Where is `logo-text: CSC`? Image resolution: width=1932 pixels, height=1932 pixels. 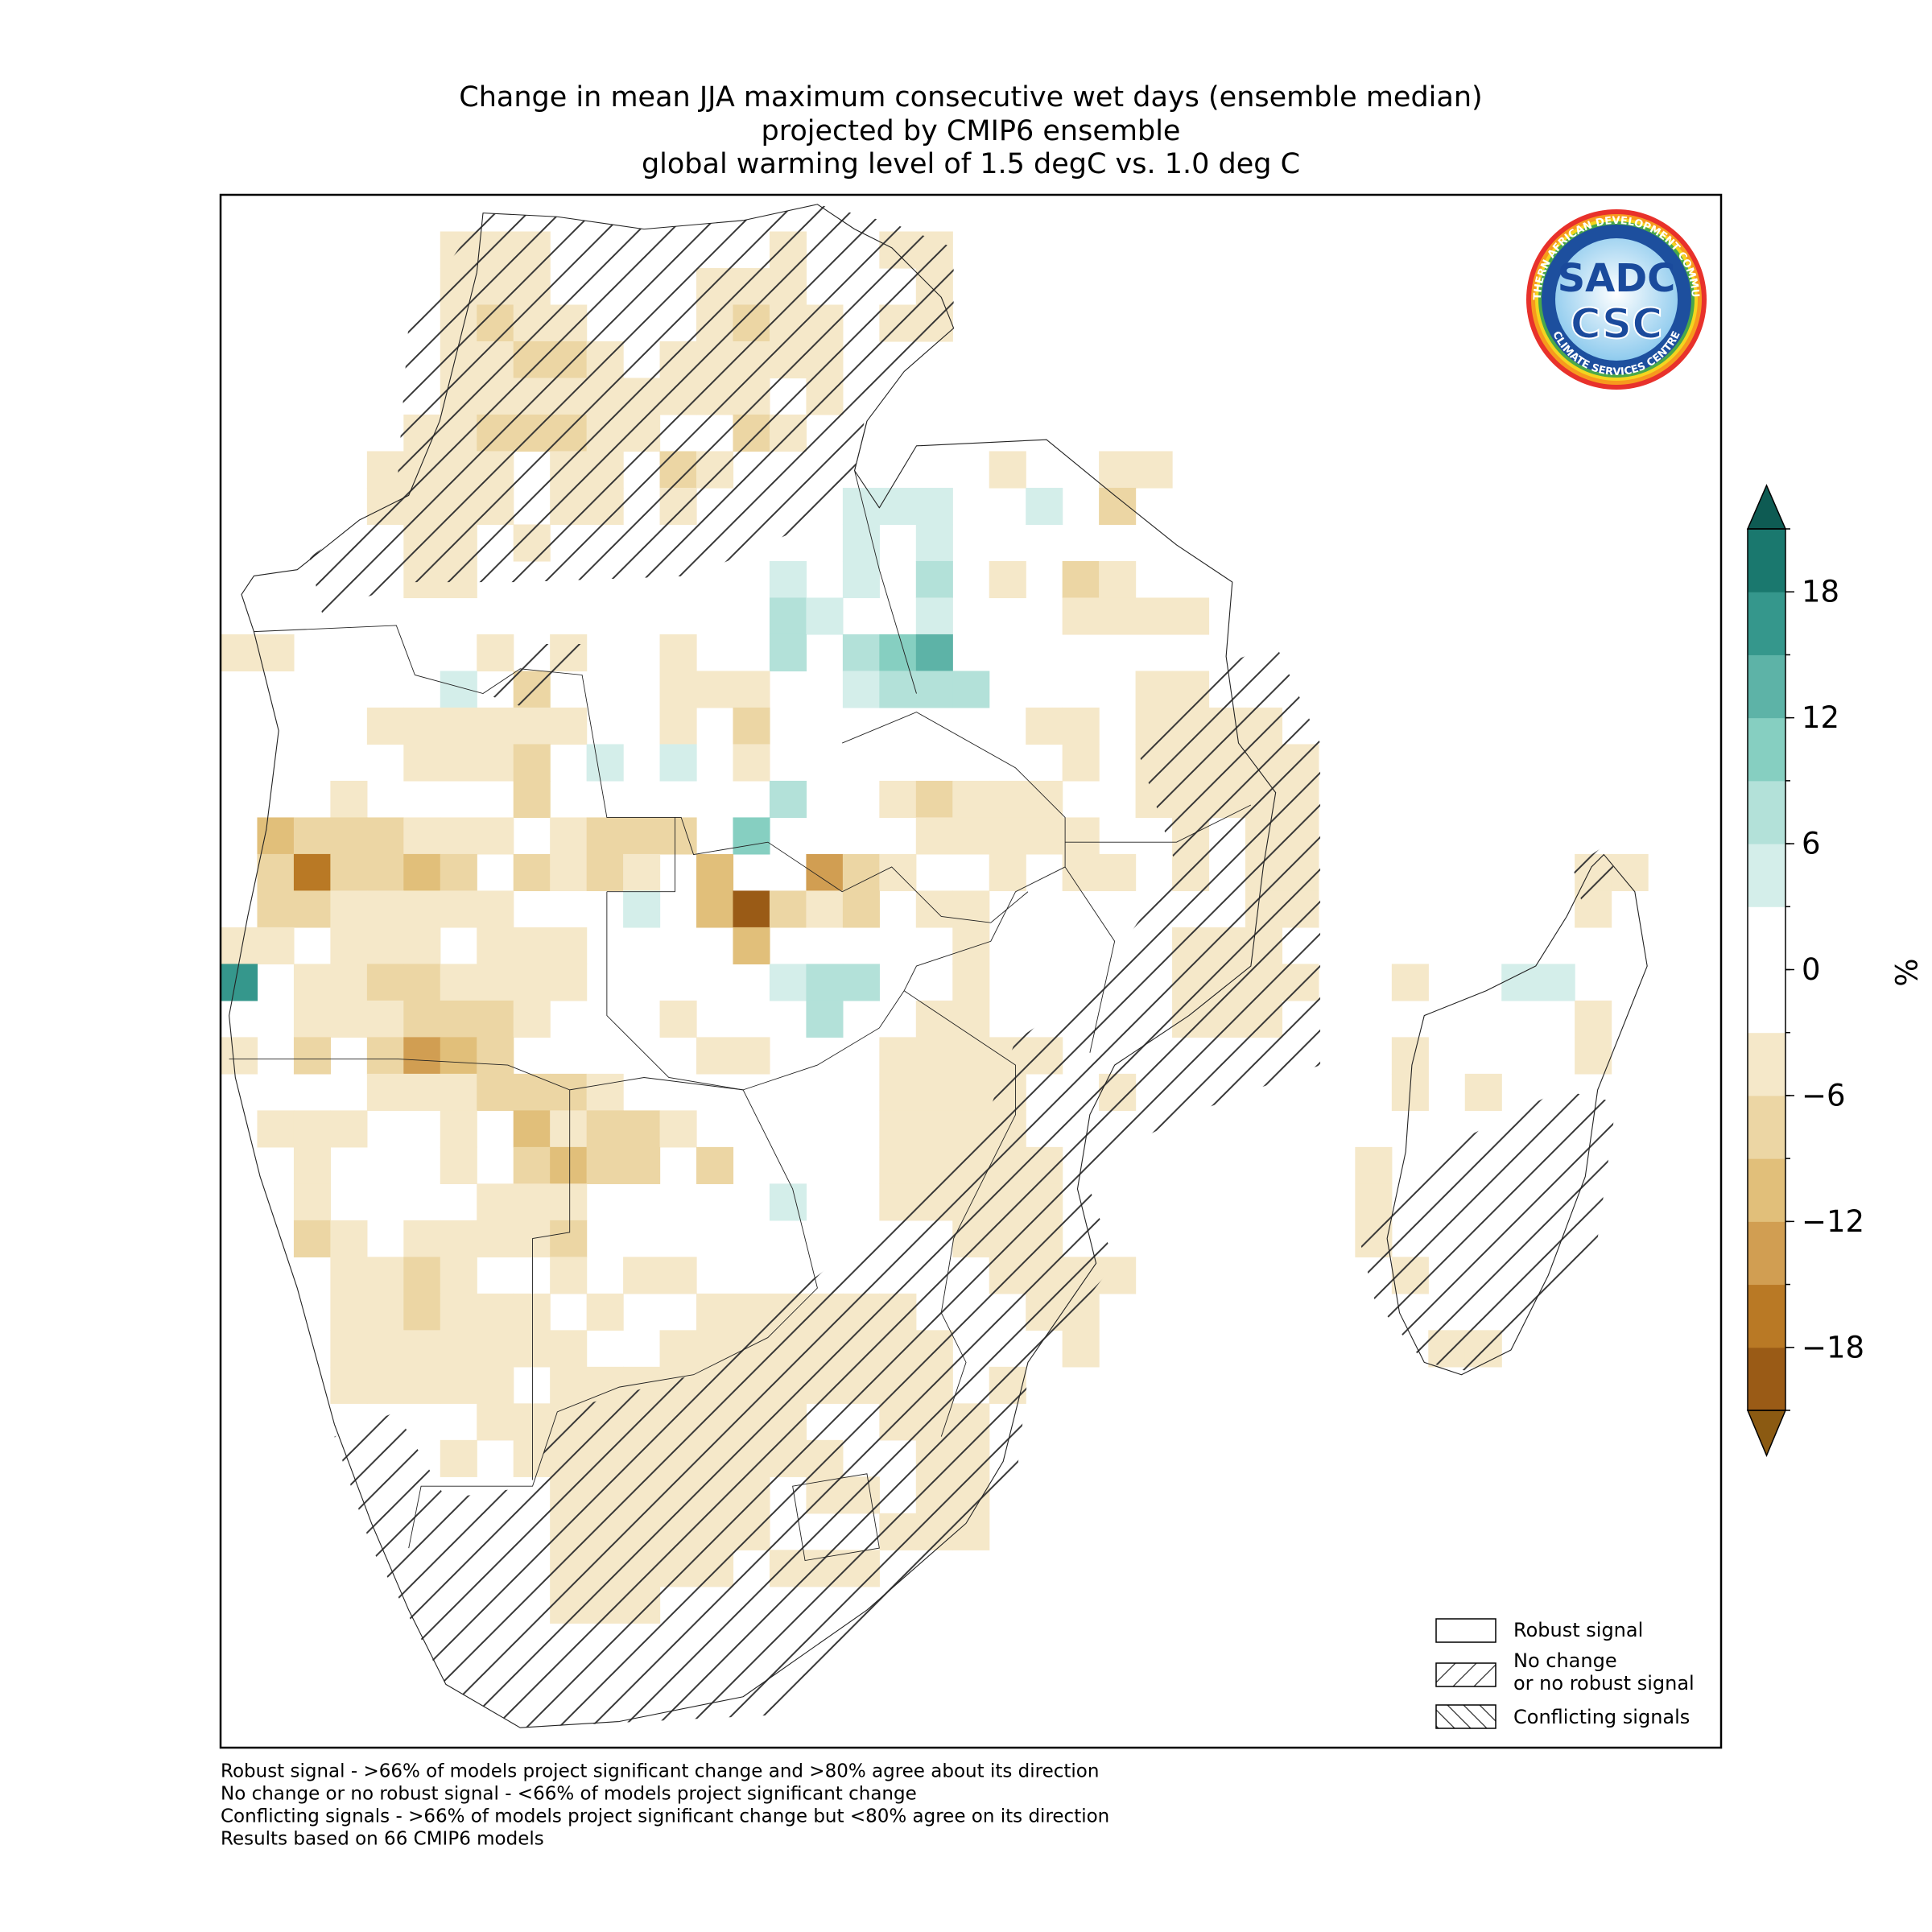
logo-text: CSC is located at coordinates (1617, 324).